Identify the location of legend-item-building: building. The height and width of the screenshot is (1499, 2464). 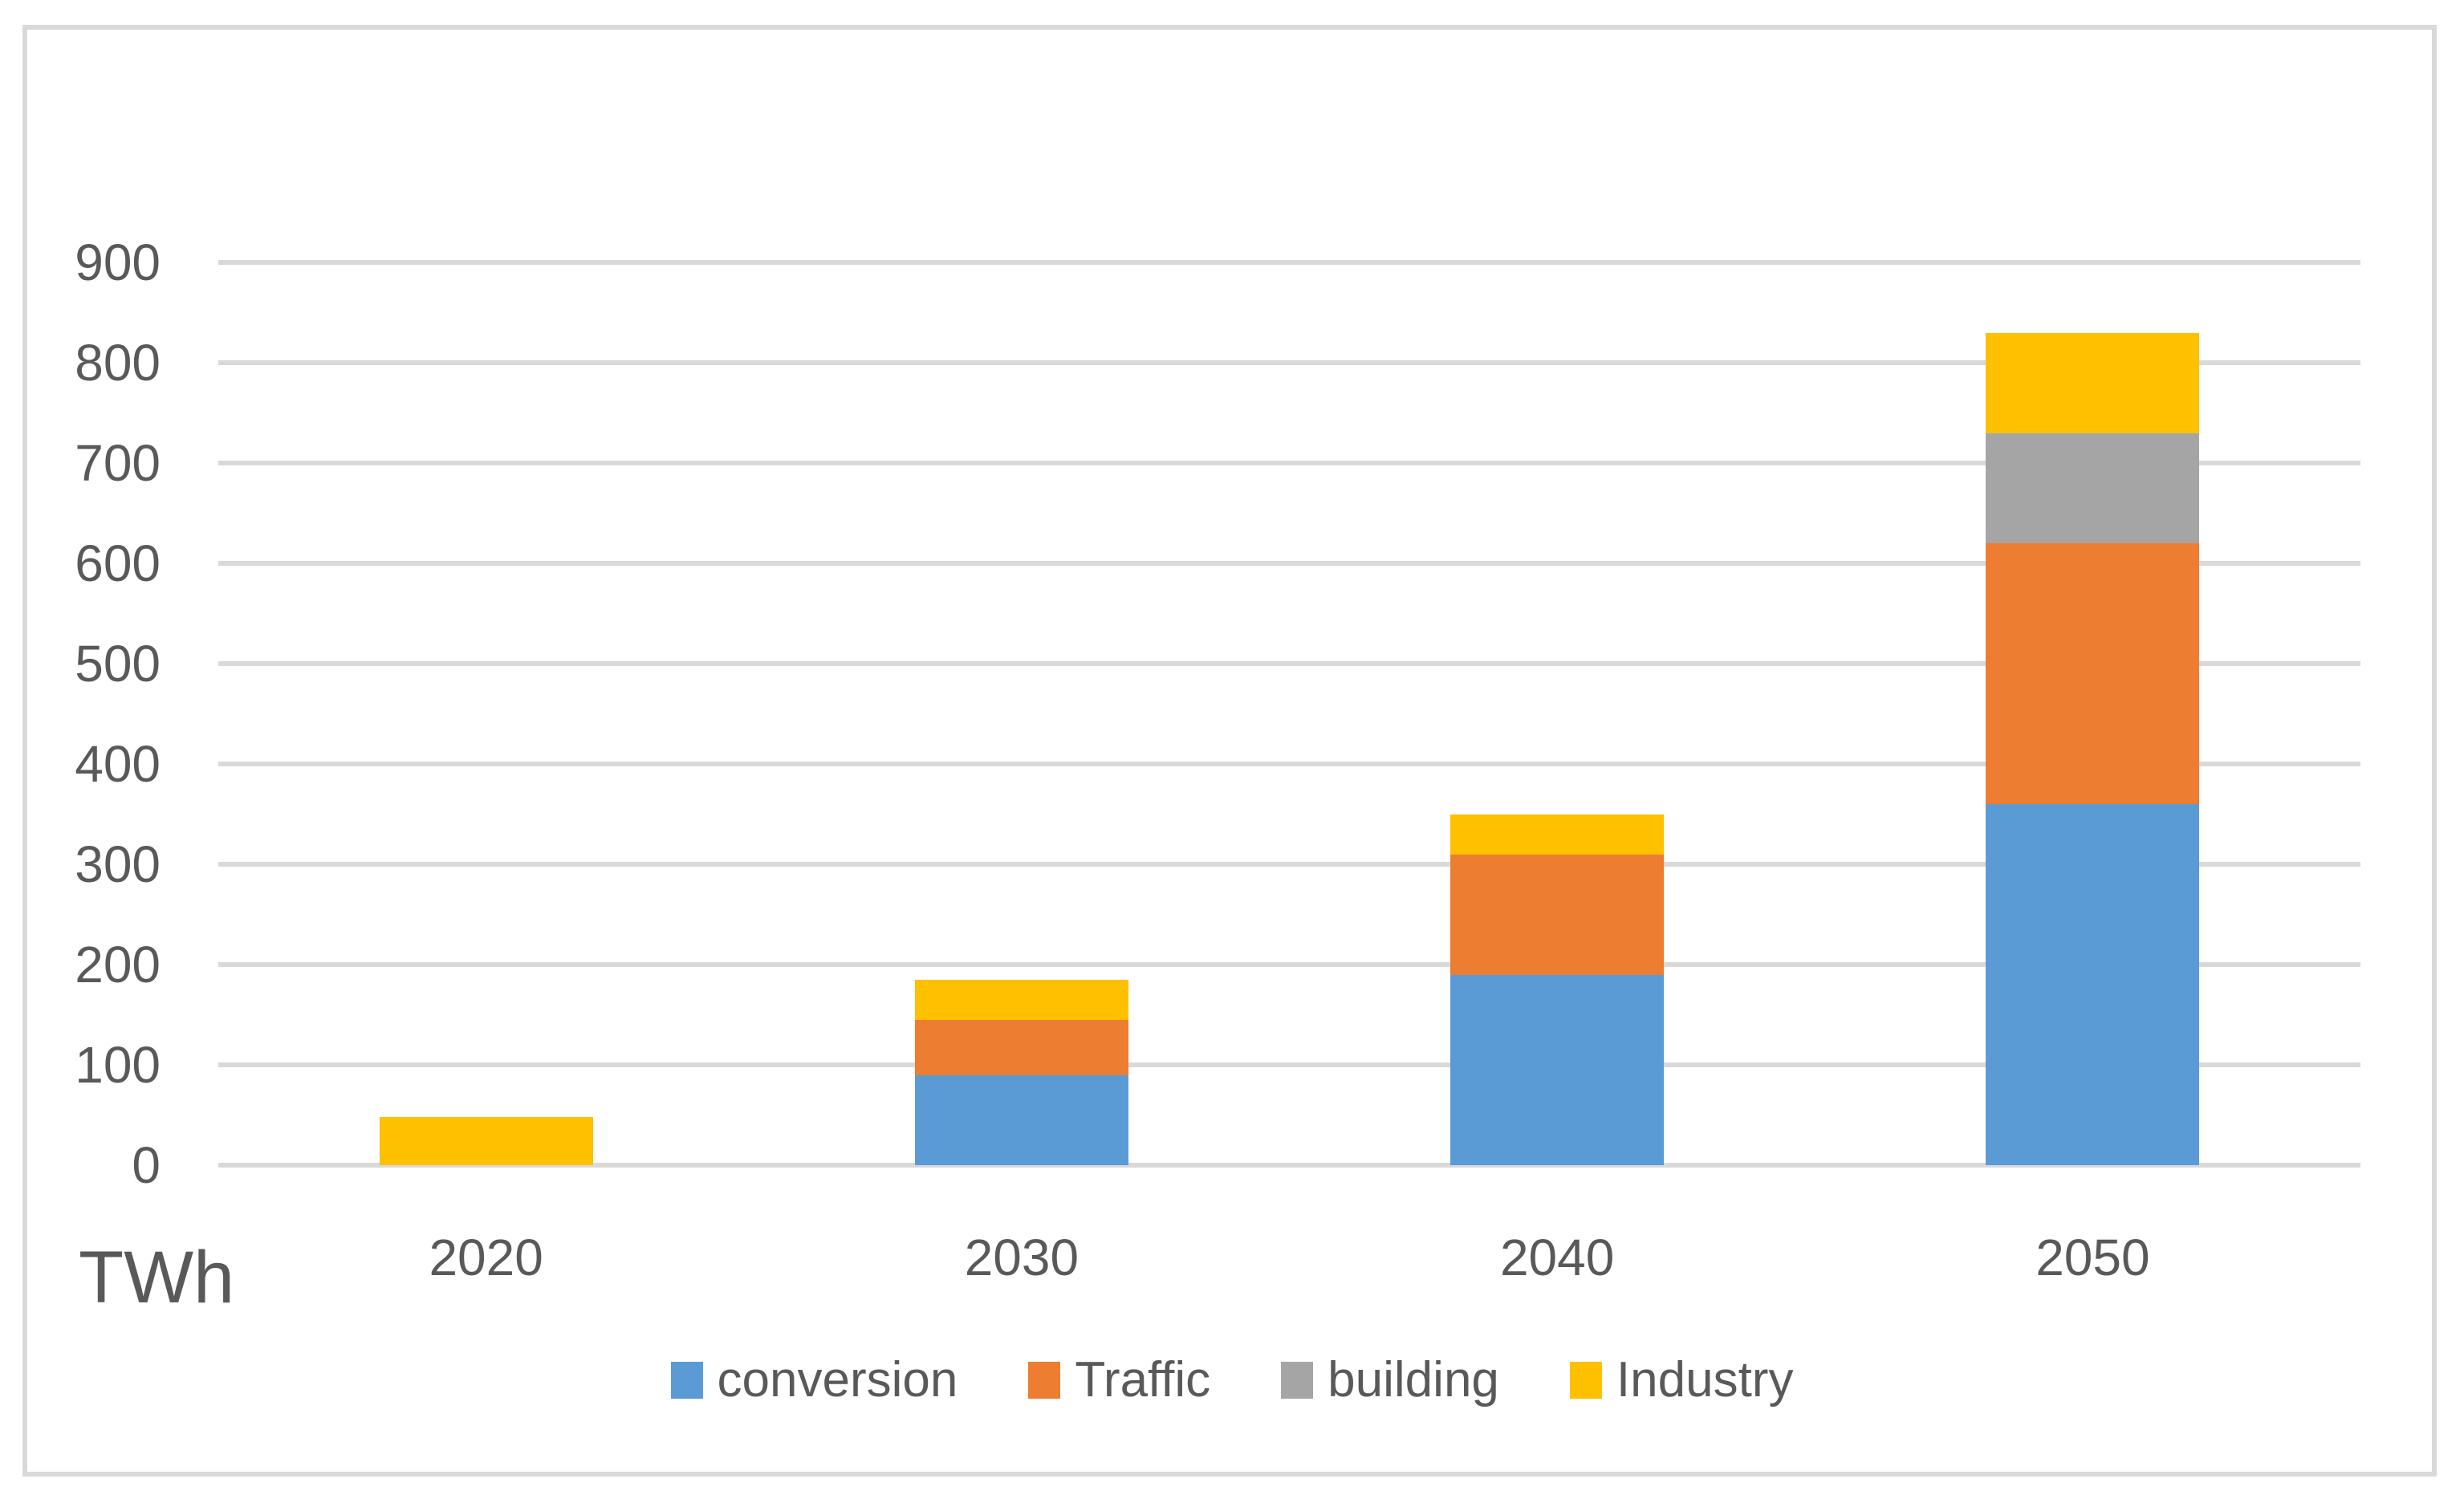
(1390, 1379).